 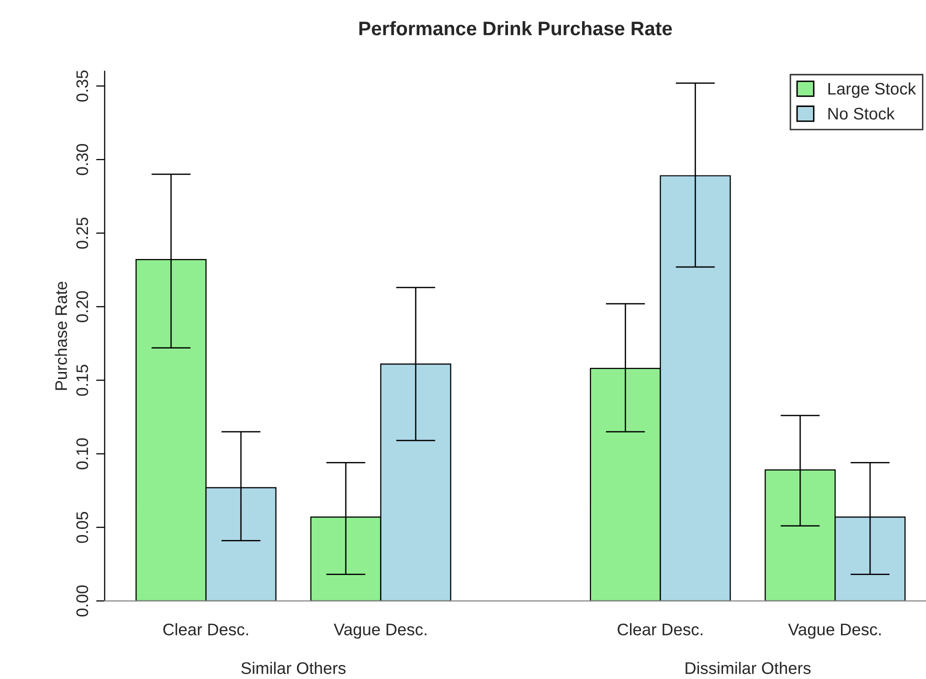 I want to click on legend-label: Large Stock, so click(x=872, y=90).